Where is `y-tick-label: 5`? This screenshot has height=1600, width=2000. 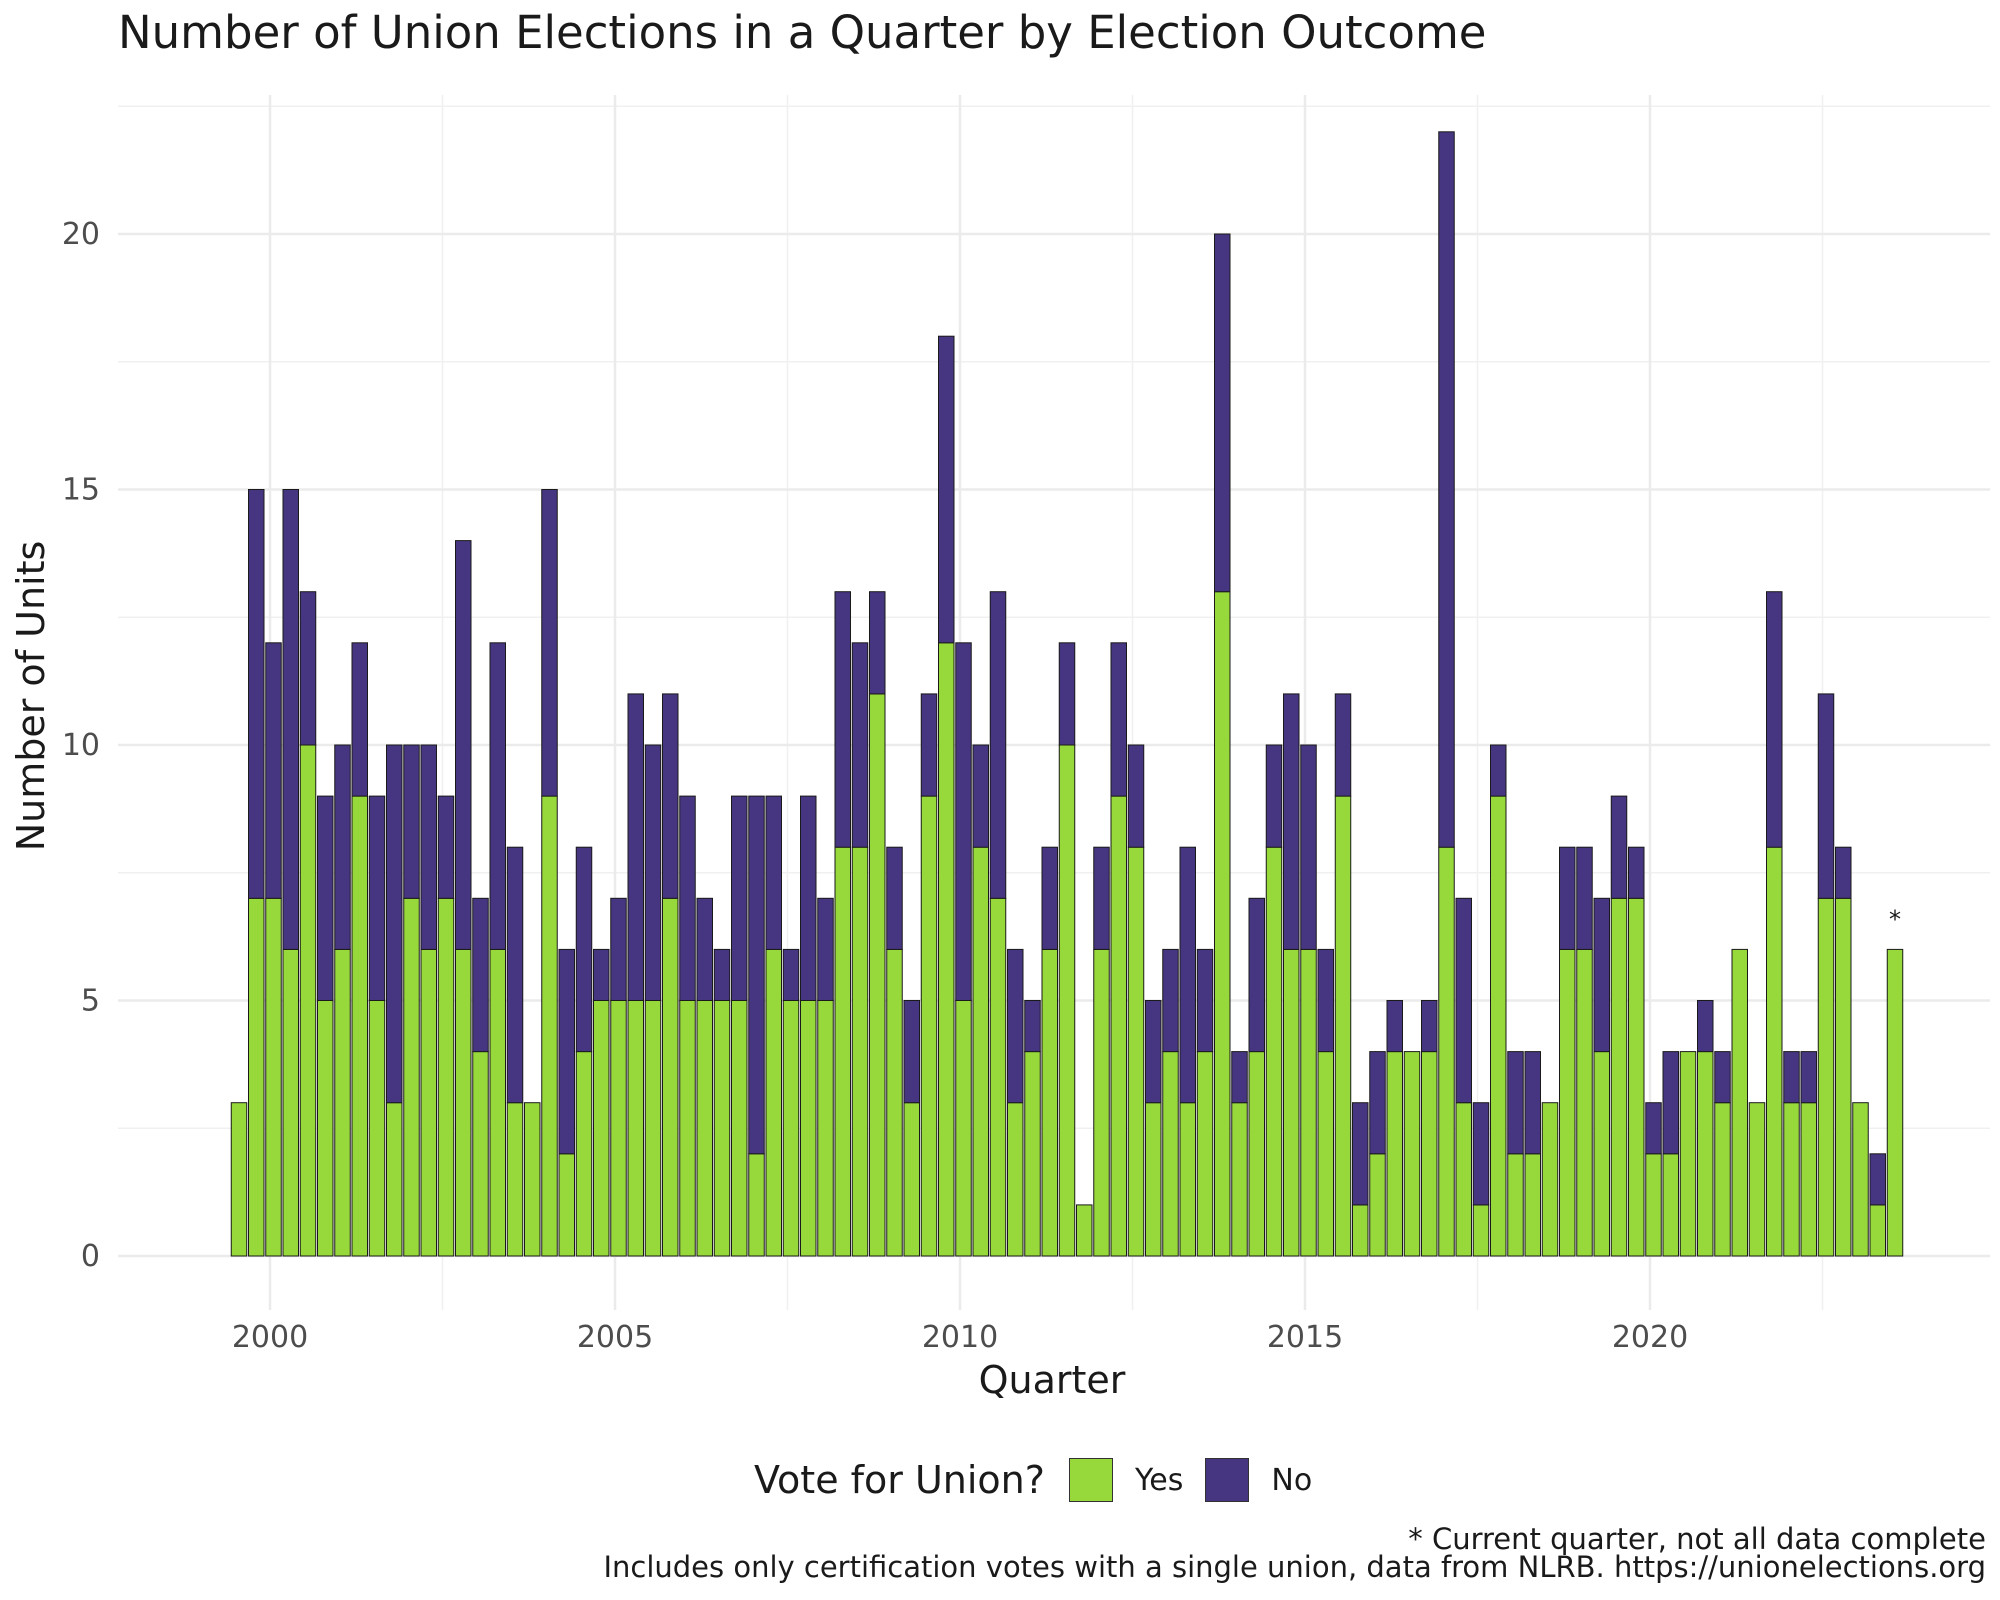 y-tick-label: 5 is located at coordinates (90, 1001).